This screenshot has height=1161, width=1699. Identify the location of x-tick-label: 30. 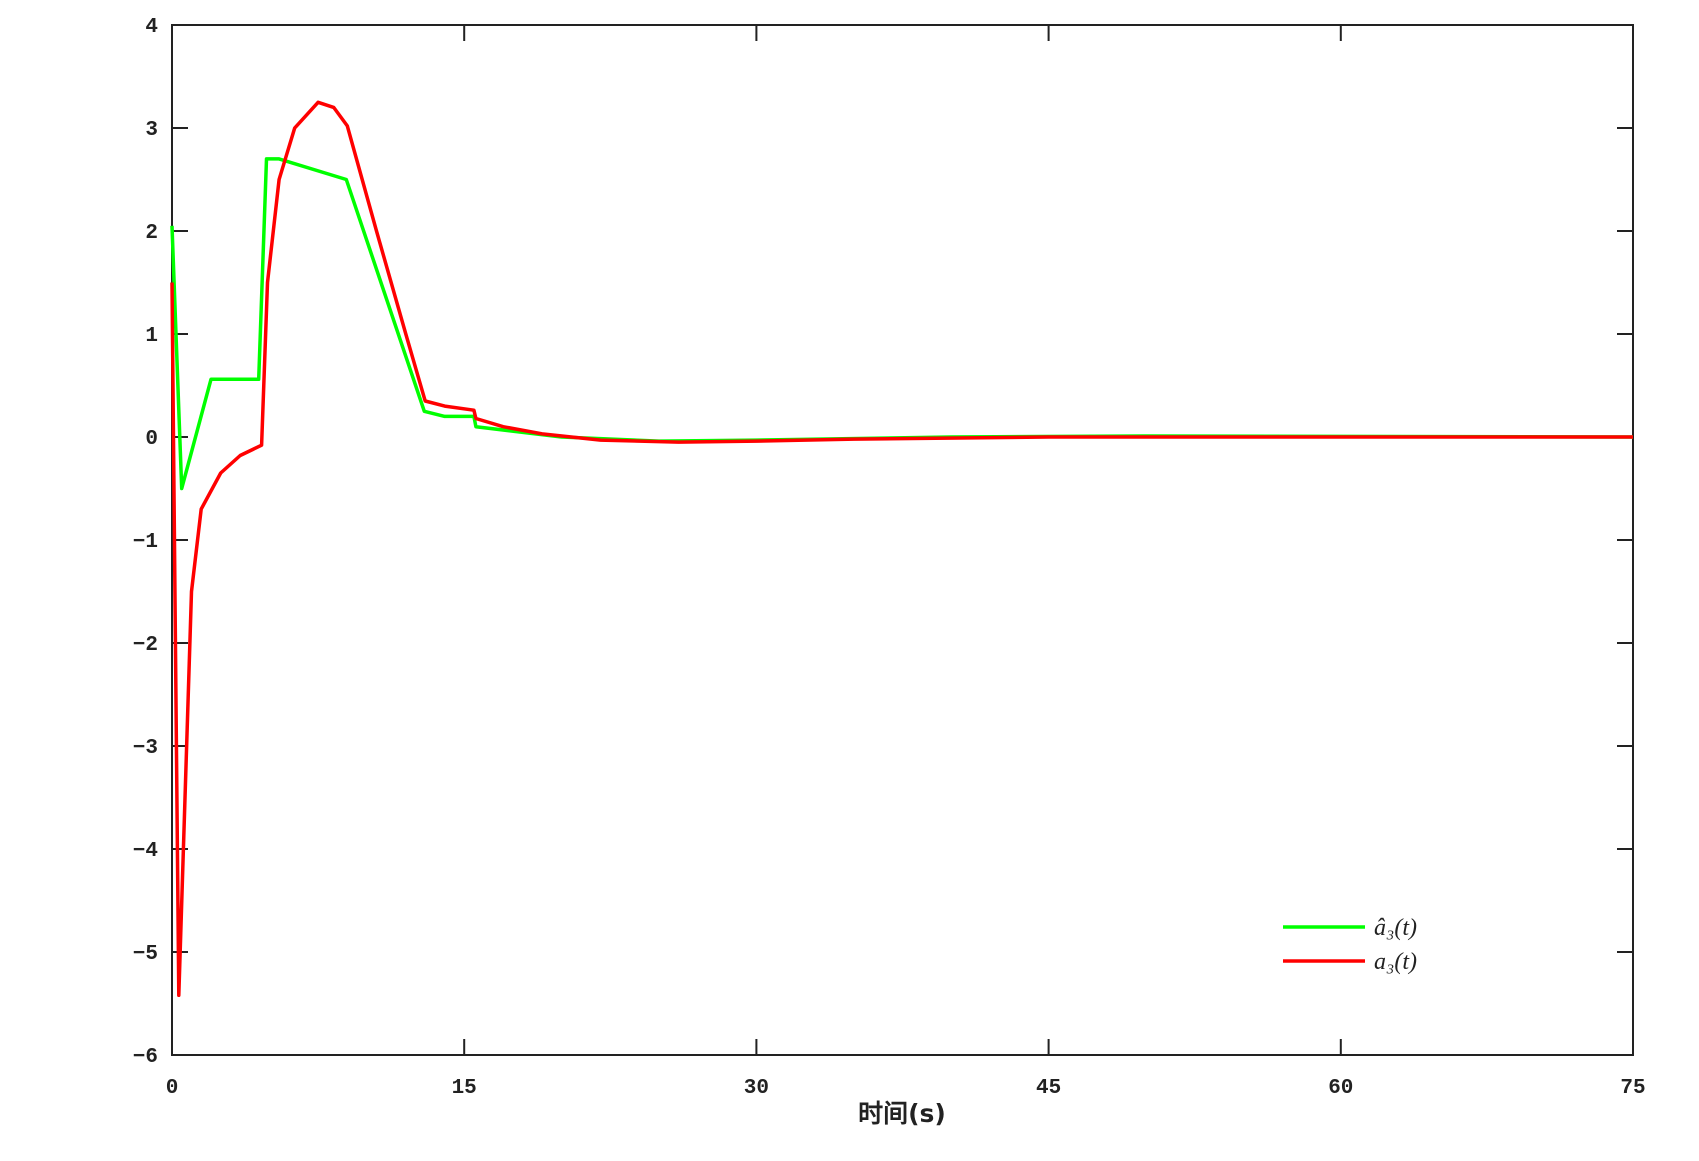
(756, 1088).